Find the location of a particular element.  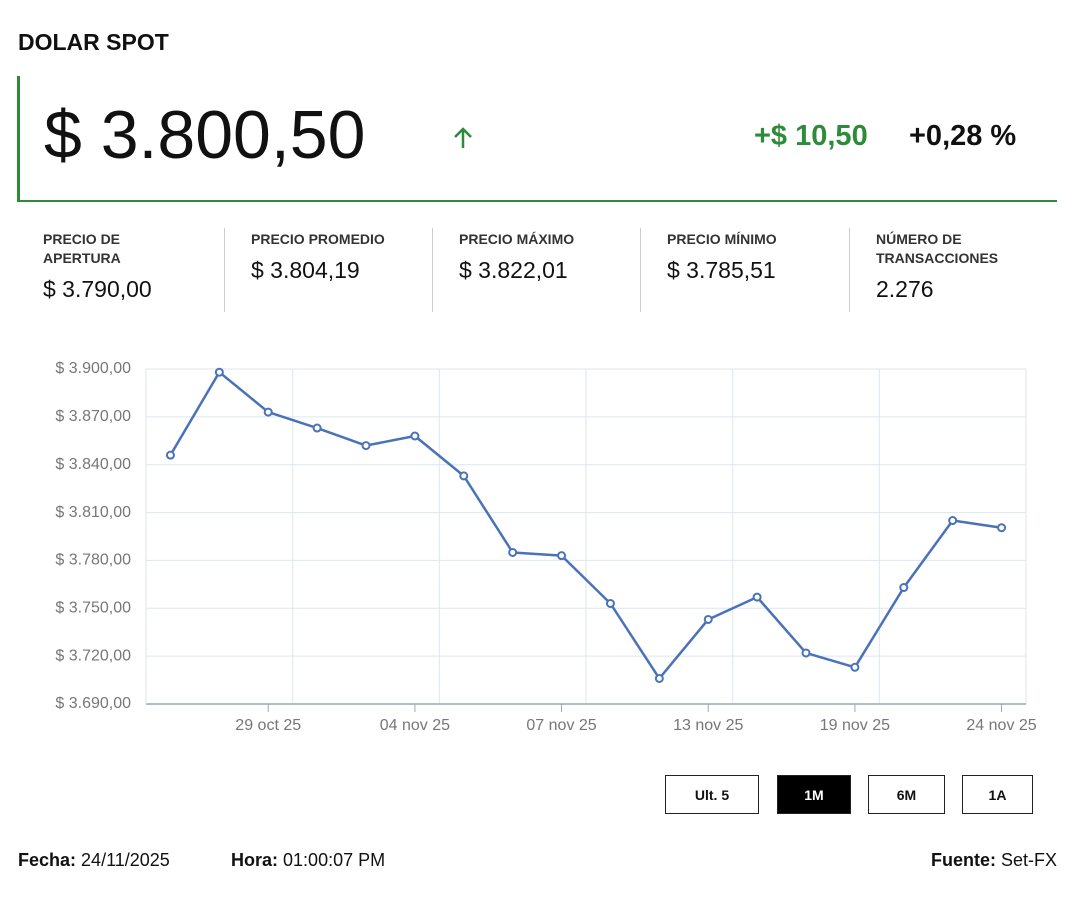

range-button: 1A is located at coordinates (997, 794).